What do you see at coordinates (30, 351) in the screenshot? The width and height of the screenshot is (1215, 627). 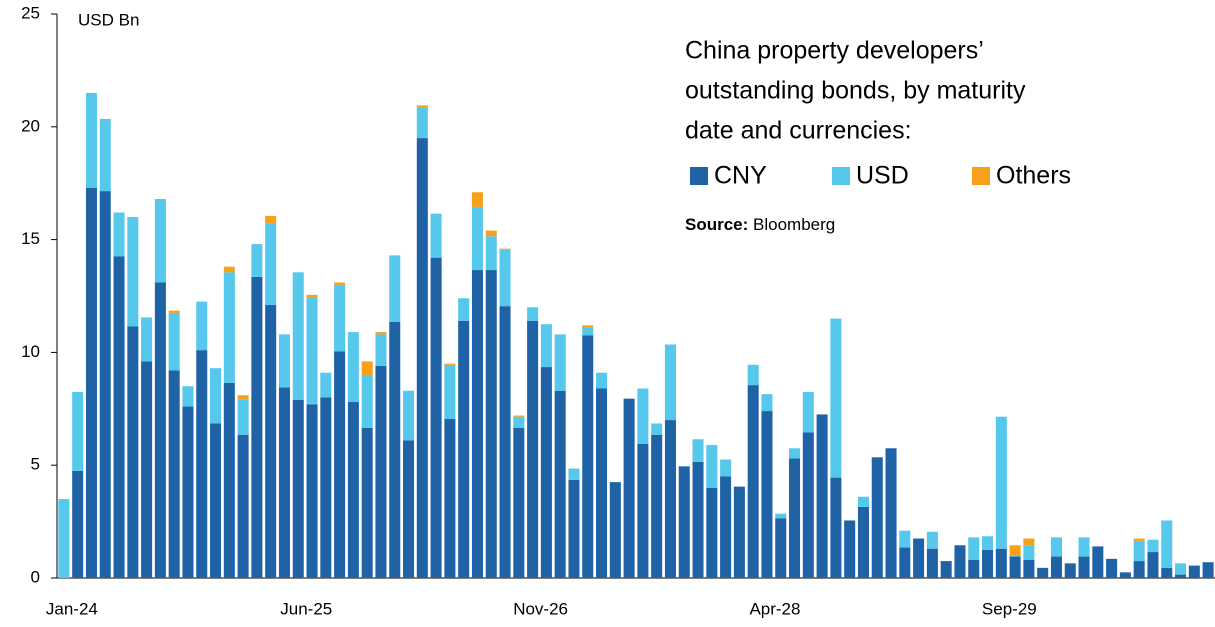 I see `y-tick-label: 10` at bounding box center [30, 351].